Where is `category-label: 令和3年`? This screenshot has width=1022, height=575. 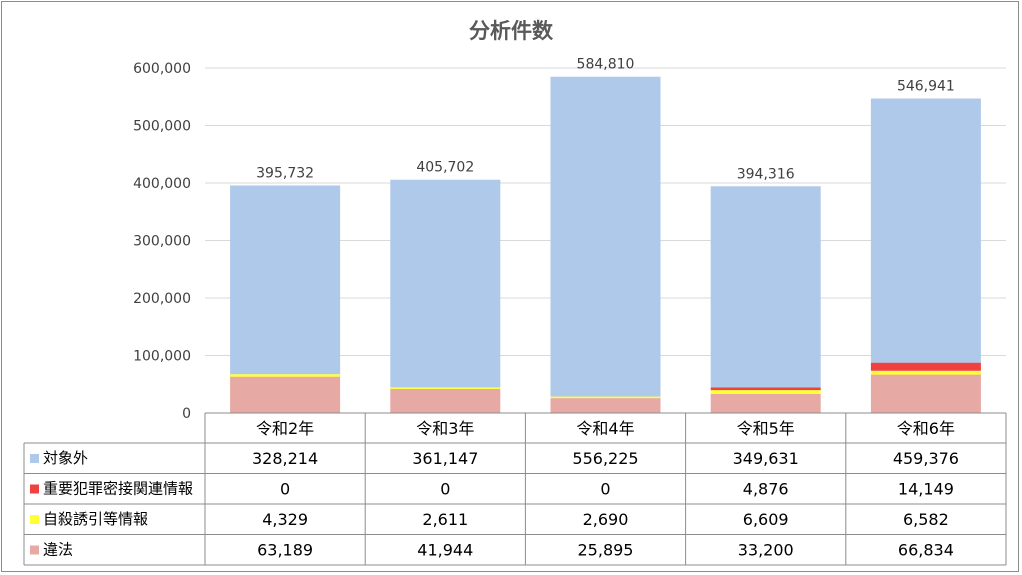 category-label: 令和3年 is located at coordinates (445, 428).